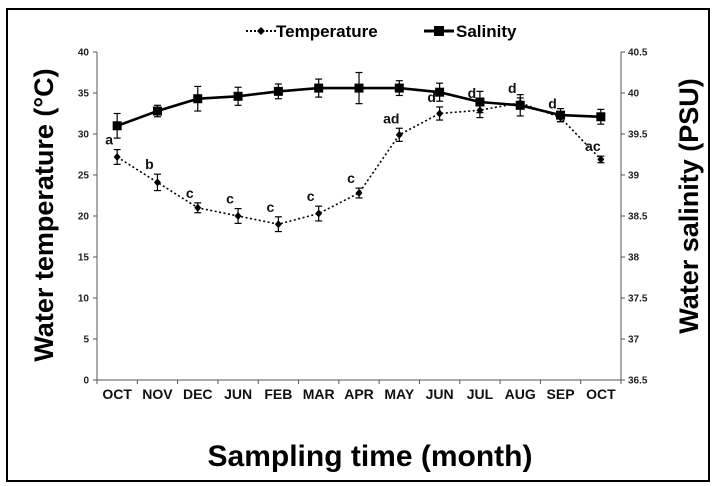 Image resolution: width=718 pixels, height=486 pixels. What do you see at coordinates (261, 31) in the screenshot?
I see `legend-temperature-marker` at bounding box center [261, 31].